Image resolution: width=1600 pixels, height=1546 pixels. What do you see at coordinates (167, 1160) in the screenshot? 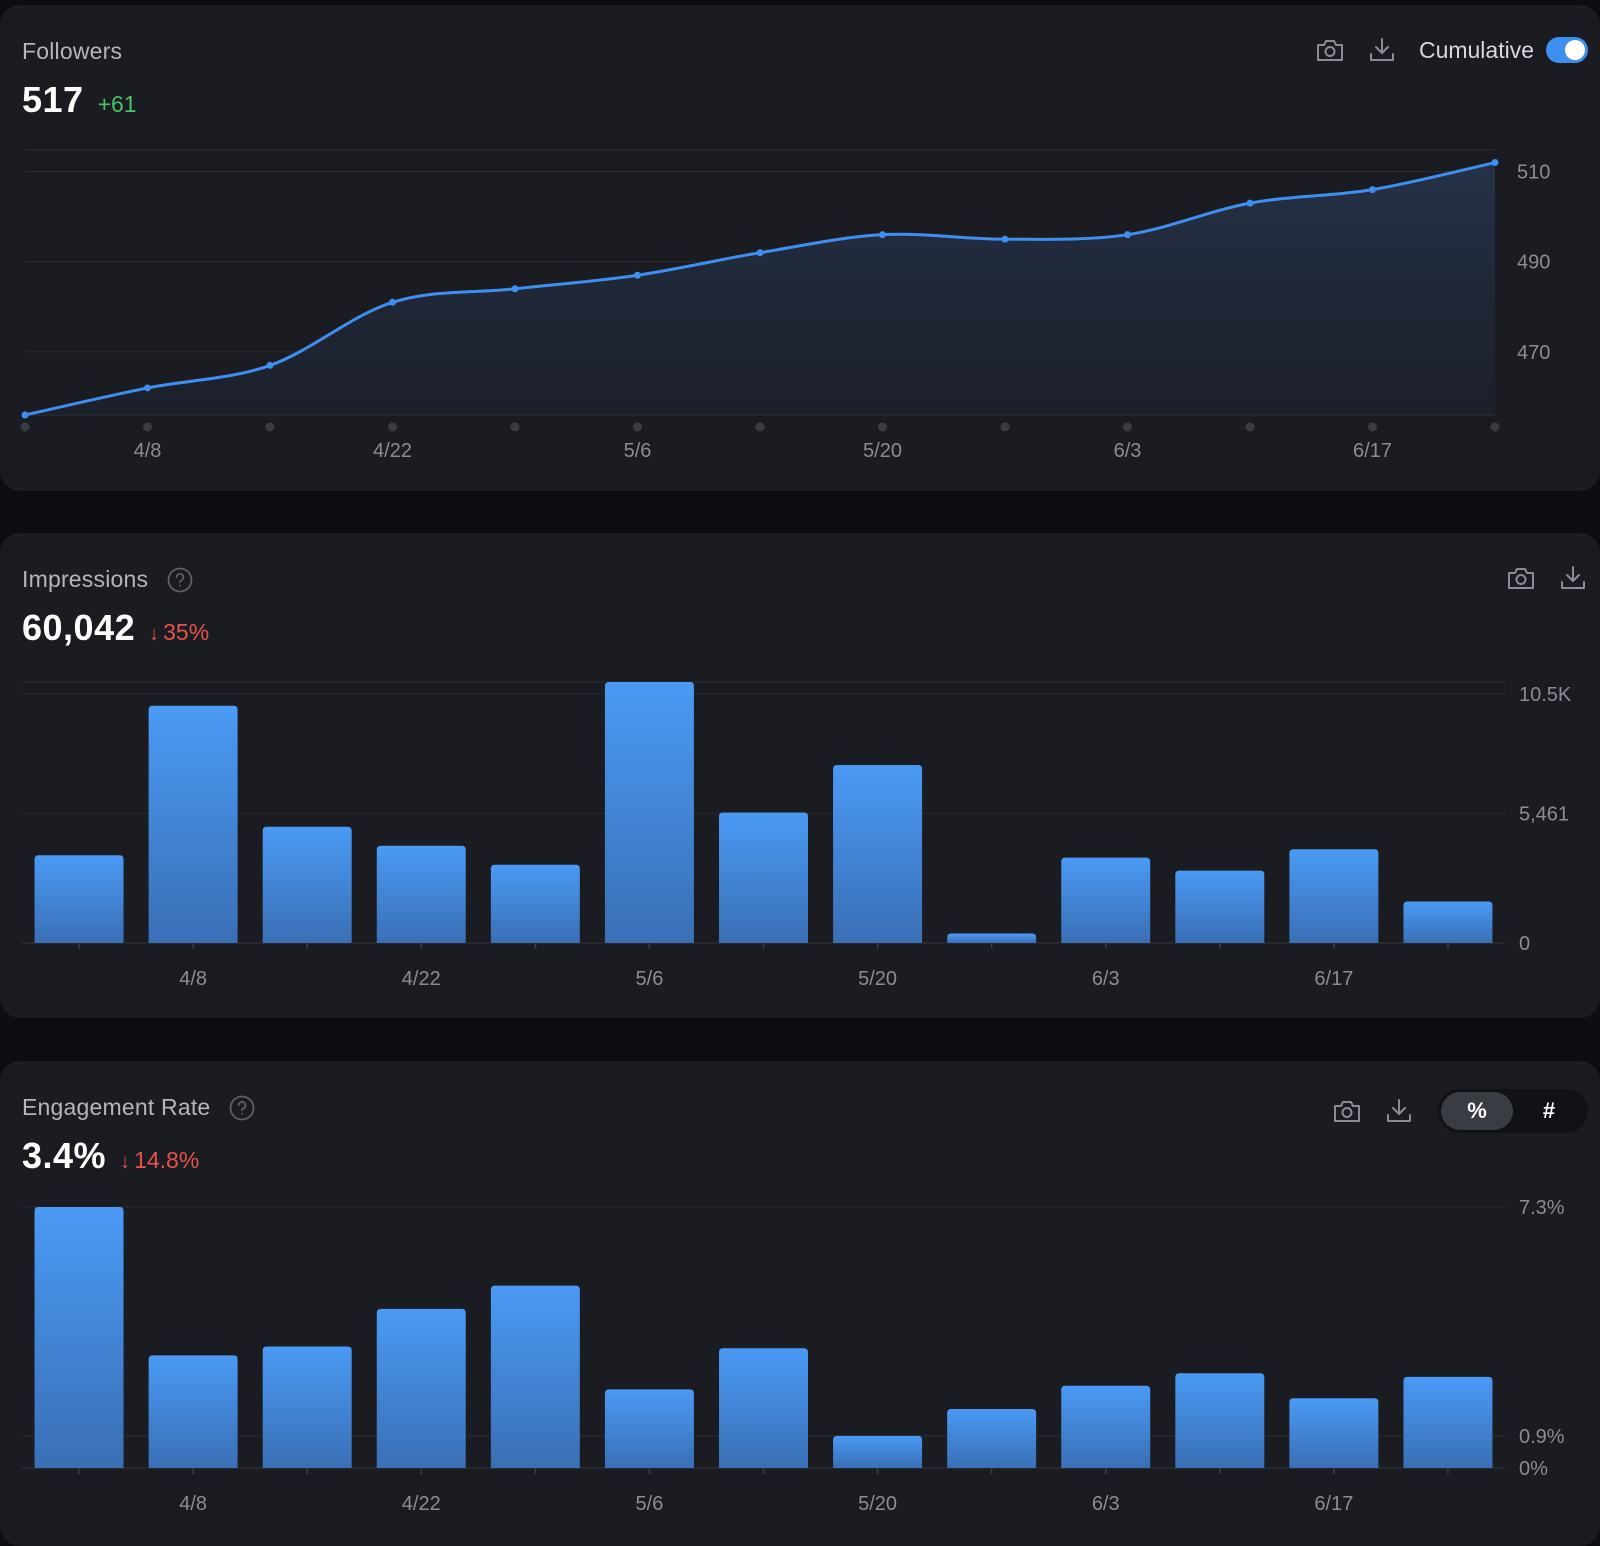
I see `engagement-delta-value: 14.8%` at bounding box center [167, 1160].